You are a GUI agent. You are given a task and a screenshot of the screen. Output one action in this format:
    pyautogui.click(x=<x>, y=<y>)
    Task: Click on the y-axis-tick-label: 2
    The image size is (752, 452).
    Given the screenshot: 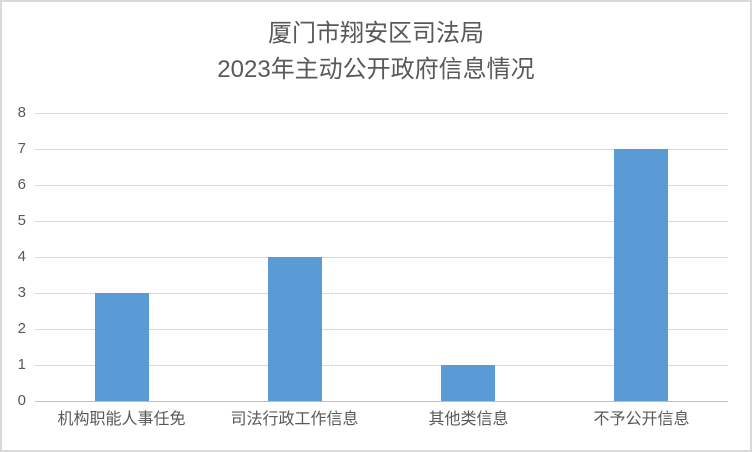 What is the action you would take?
    pyautogui.click(x=21, y=328)
    